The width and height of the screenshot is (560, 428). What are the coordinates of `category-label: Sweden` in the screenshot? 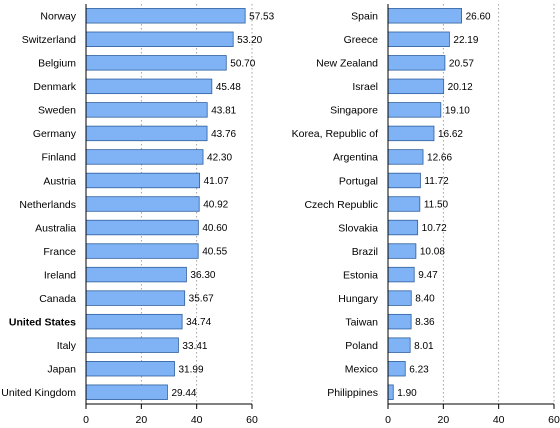 It's located at (57, 111).